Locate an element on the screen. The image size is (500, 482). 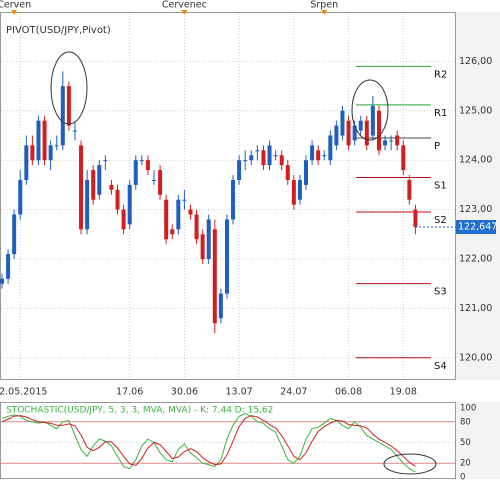
pivot-label: S3 is located at coordinates (440, 292).